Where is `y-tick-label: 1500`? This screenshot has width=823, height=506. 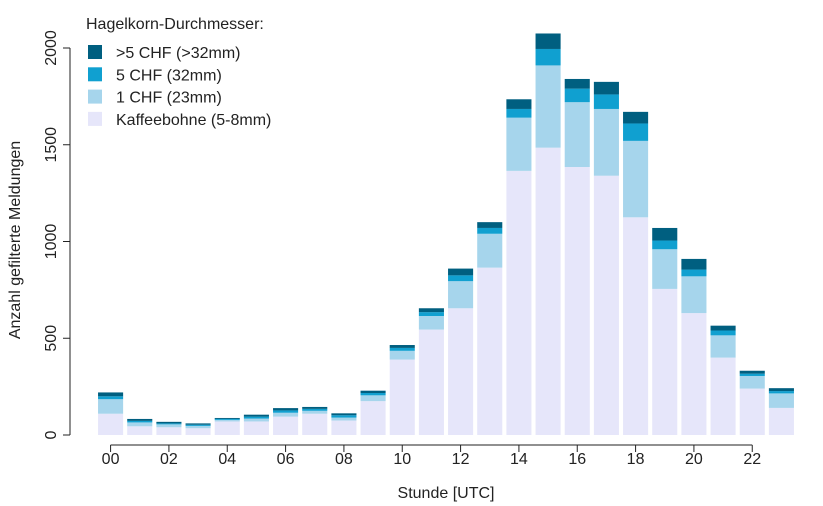 y-tick-label: 1500 is located at coordinates (51, 145).